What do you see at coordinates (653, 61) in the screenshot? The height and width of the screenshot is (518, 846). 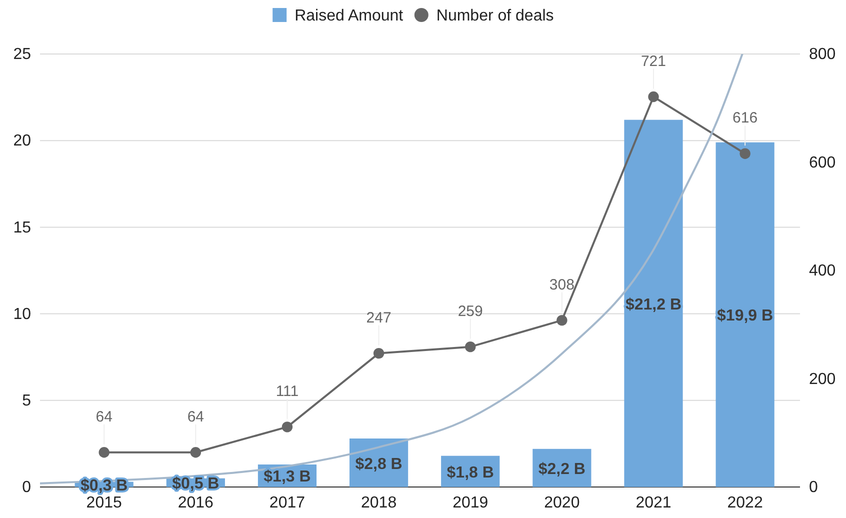 I see `data-label: 721` at bounding box center [653, 61].